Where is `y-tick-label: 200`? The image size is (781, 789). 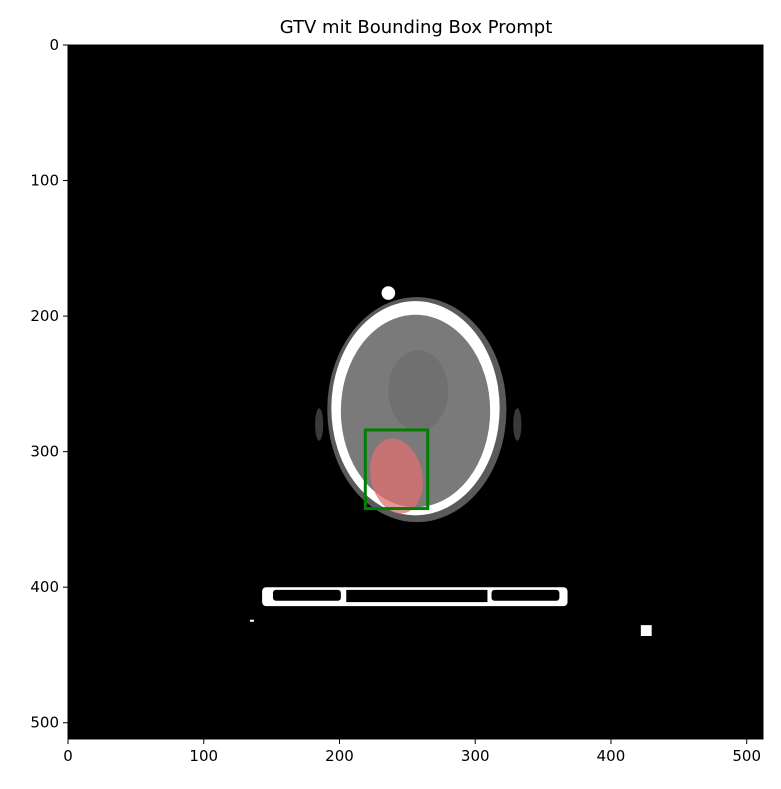
y-tick-label: 200 is located at coordinates (44, 316).